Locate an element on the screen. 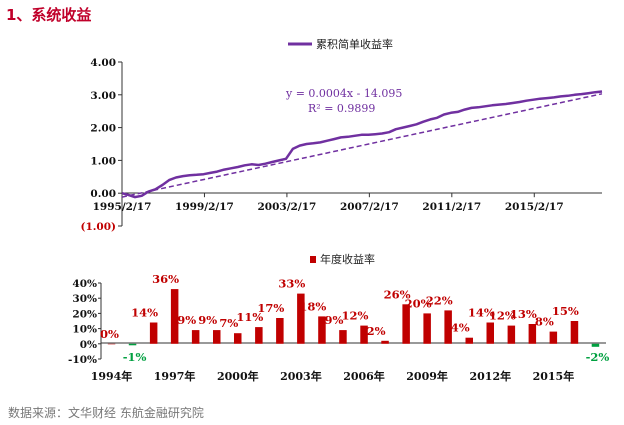 The image size is (624, 425). bar-x-tick-label: 2003年 is located at coordinates (301, 376).